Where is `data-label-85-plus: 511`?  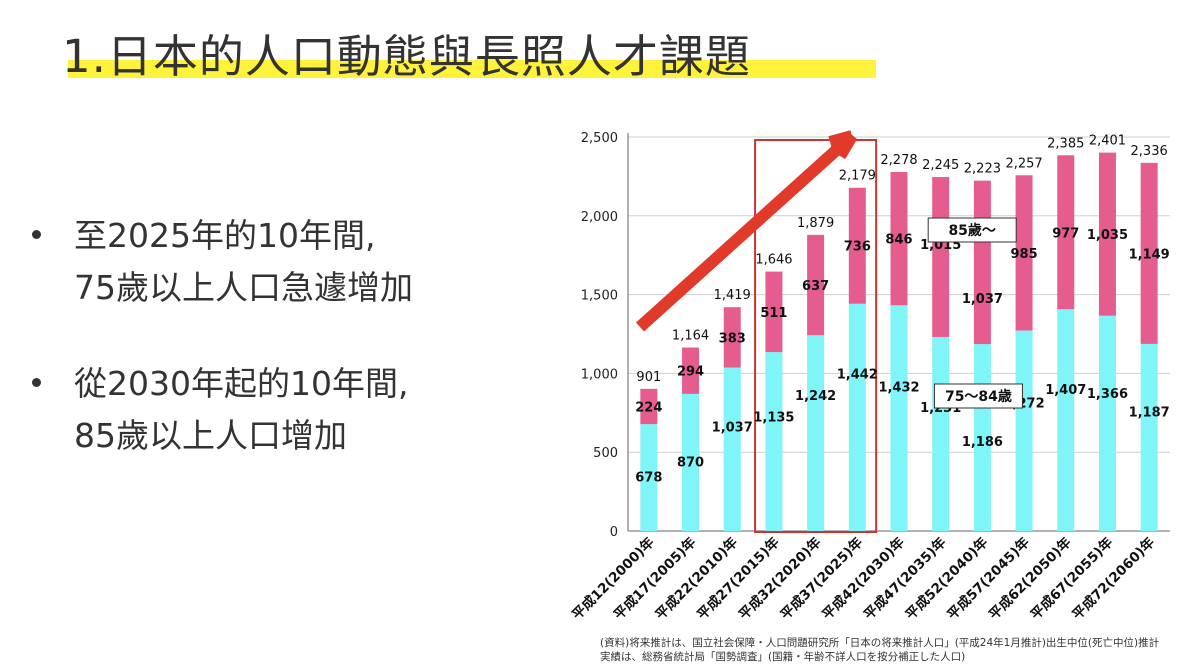 data-label-85-plus: 511 is located at coordinates (773, 313).